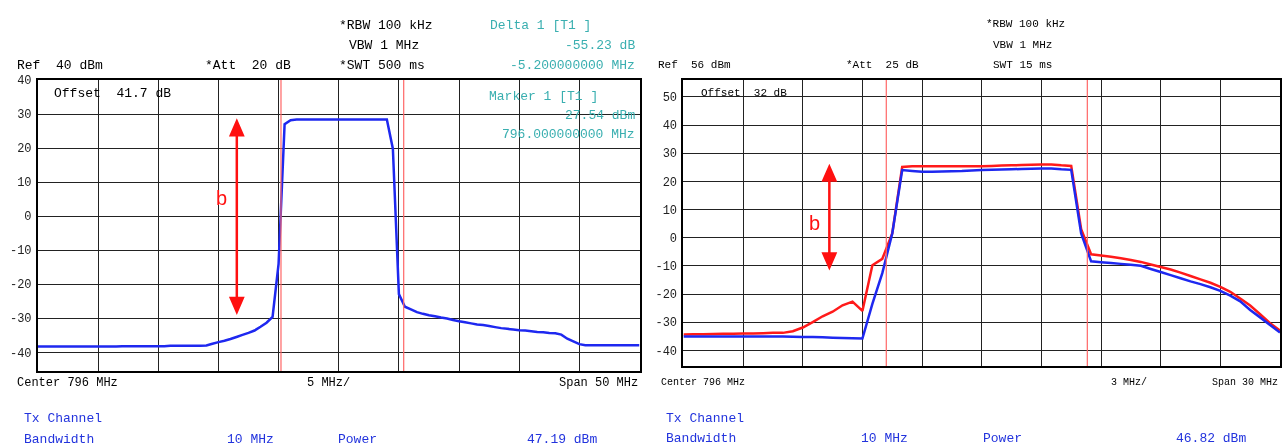 The image size is (1282, 446). What do you see at coordinates (1211, 438) in the screenshot?
I see `text: 46.82 dBm` at bounding box center [1211, 438].